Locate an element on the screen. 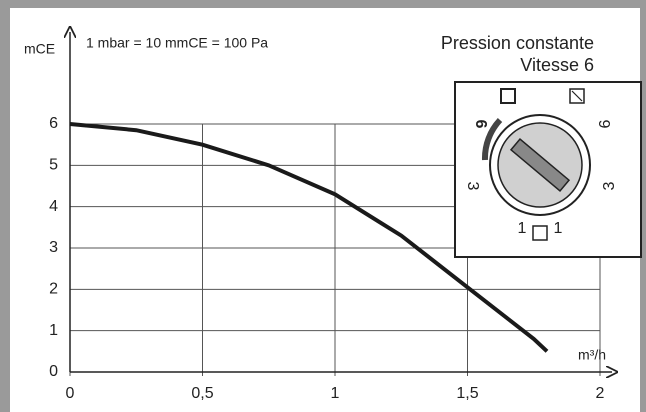 The height and width of the screenshot is (412, 646). y-tick-label: 6 is located at coordinates (53, 123).